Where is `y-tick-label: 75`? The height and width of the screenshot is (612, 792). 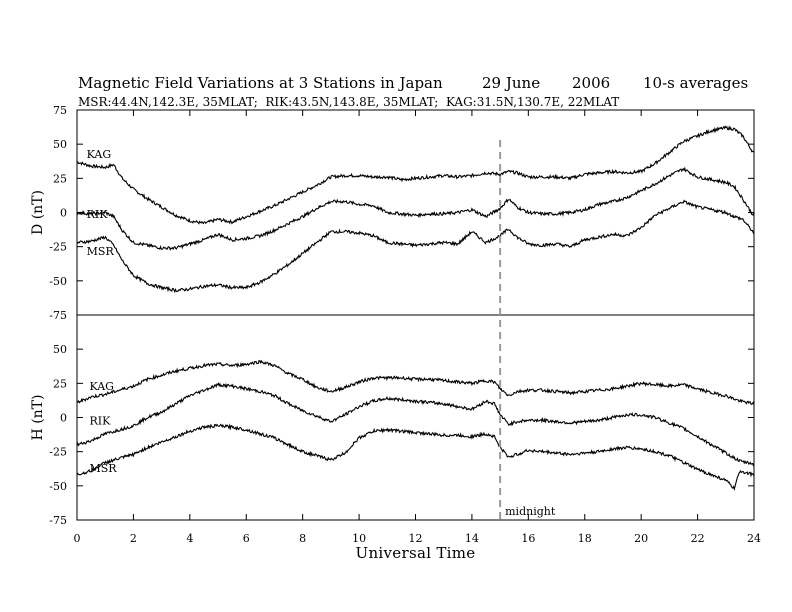 y-tick-label: 75 is located at coordinates (60, 110).